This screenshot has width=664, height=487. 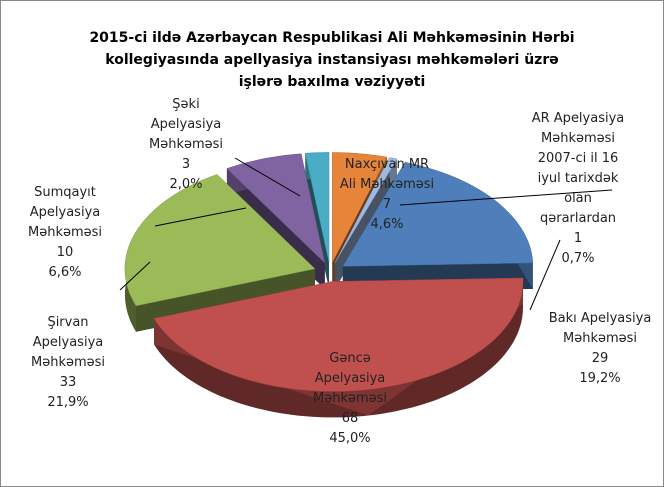 What do you see at coordinates (186, 164) in the screenshot?
I see `data-label-value: 3` at bounding box center [186, 164].